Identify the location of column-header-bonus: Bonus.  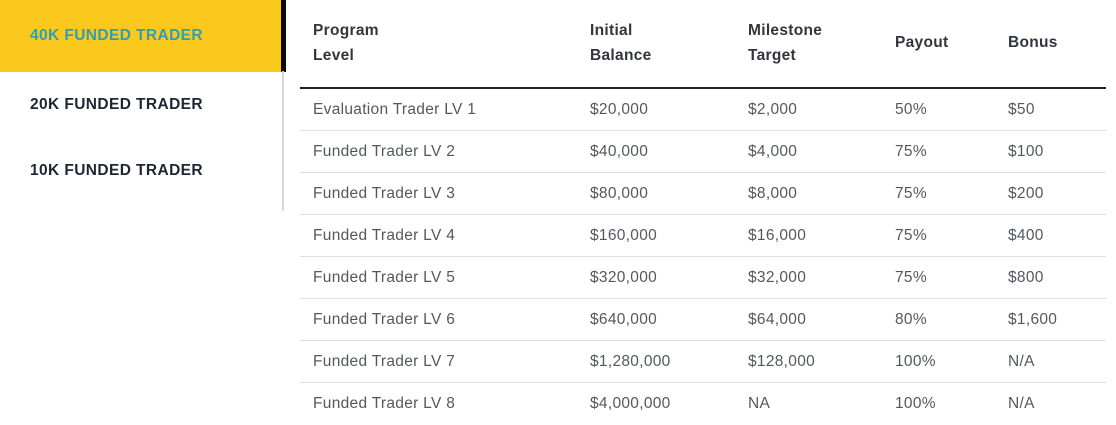
(1050, 44).